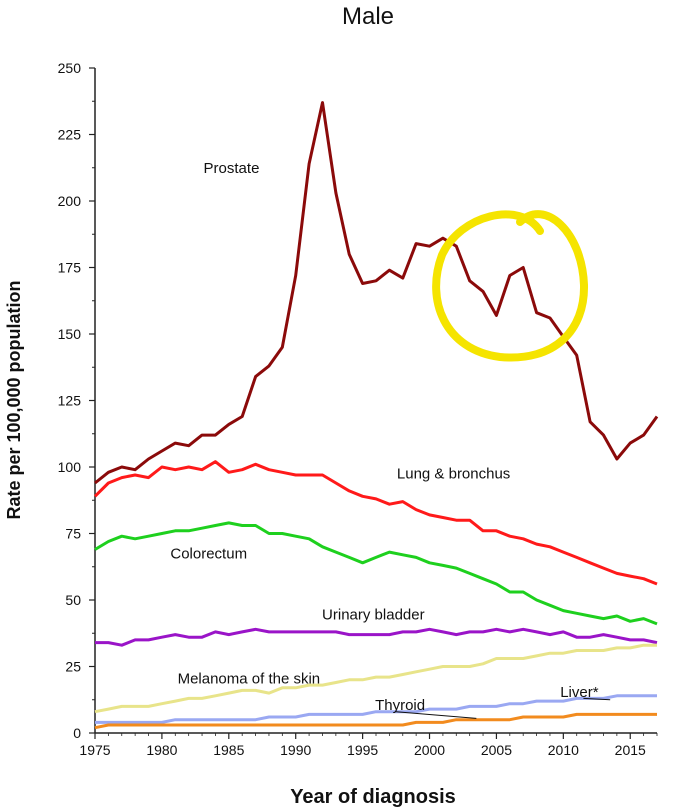  Describe the element at coordinates (77, 733) in the screenshot. I see `y-tick-label: 0` at that location.